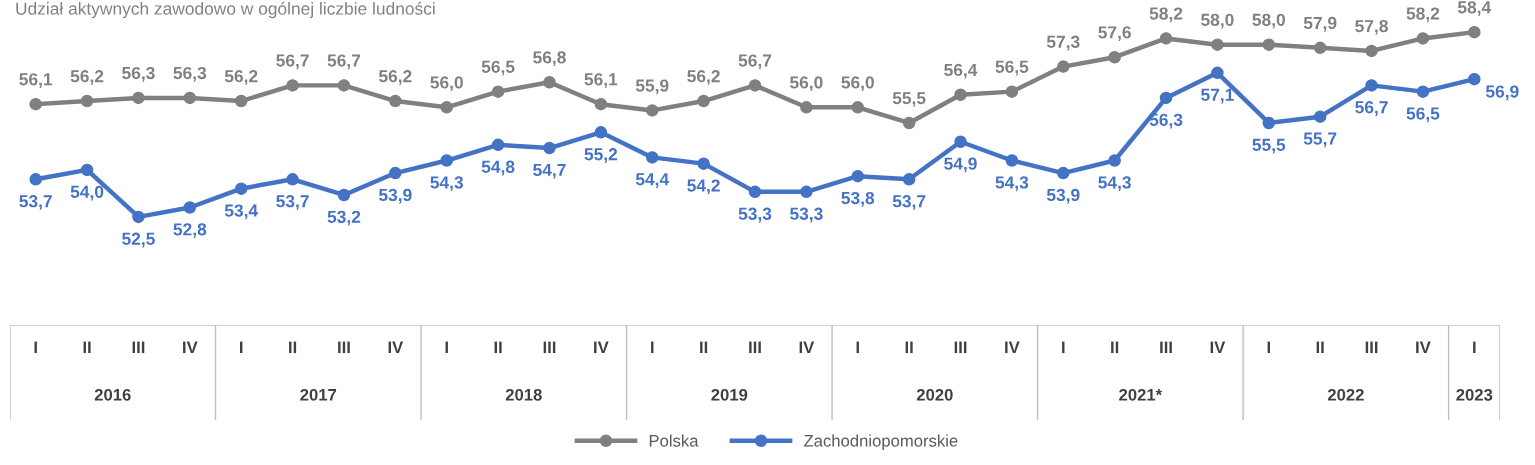 This screenshot has width=1535, height=465. Describe the element at coordinates (652, 87) in the screenshot. I see `data-label: 55,9` at that location.